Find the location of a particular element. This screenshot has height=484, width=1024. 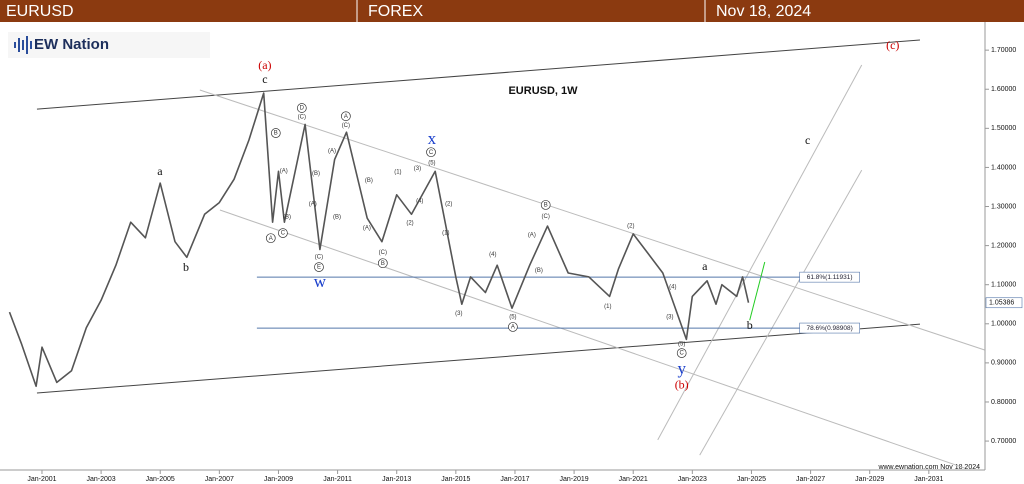

y-tick-label: 0.80000 is located at coordinates (1003, 402).